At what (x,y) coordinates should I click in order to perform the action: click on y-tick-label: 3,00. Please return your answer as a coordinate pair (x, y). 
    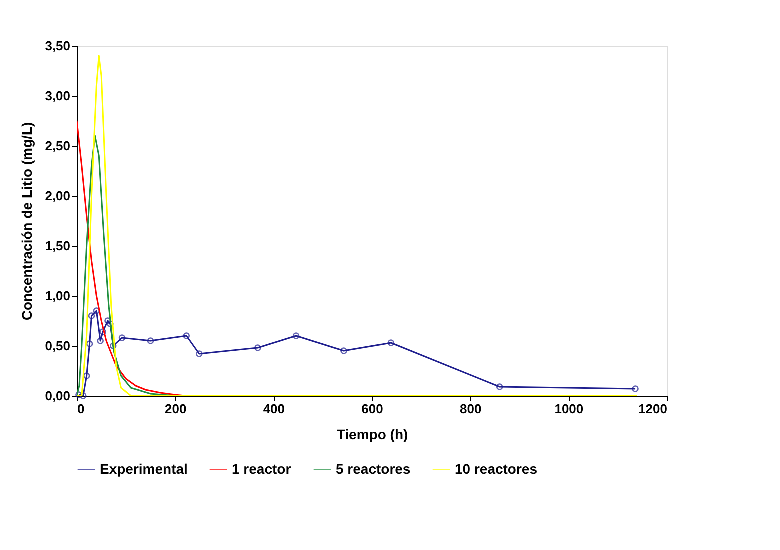
    Looking at the image, I should click on (57, 96).